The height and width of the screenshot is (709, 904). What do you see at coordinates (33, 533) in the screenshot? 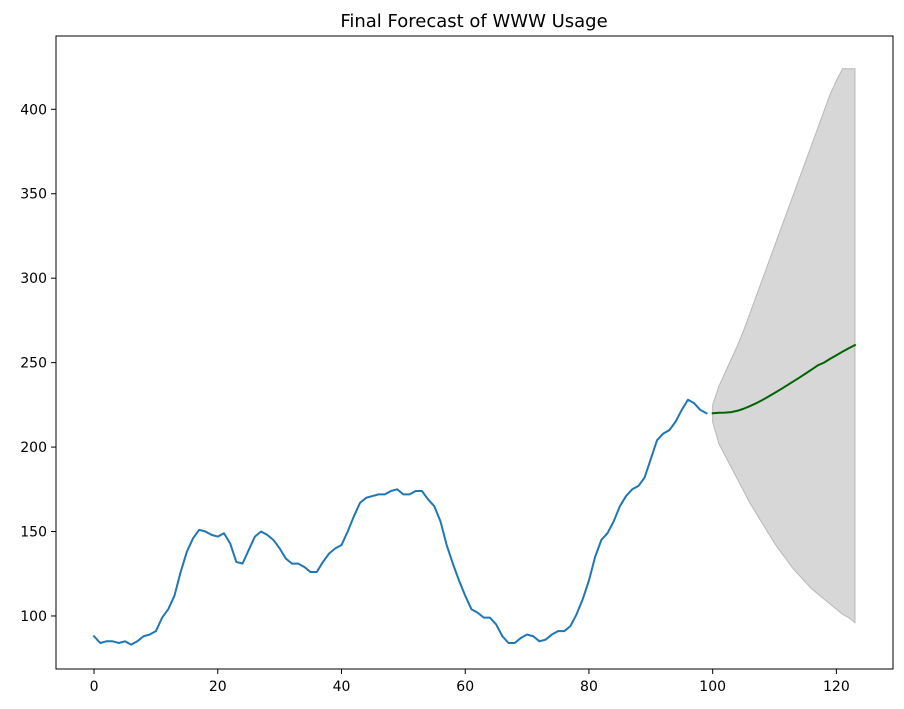
I see `y-tick-label: 150` at bounding box center [33, 533].